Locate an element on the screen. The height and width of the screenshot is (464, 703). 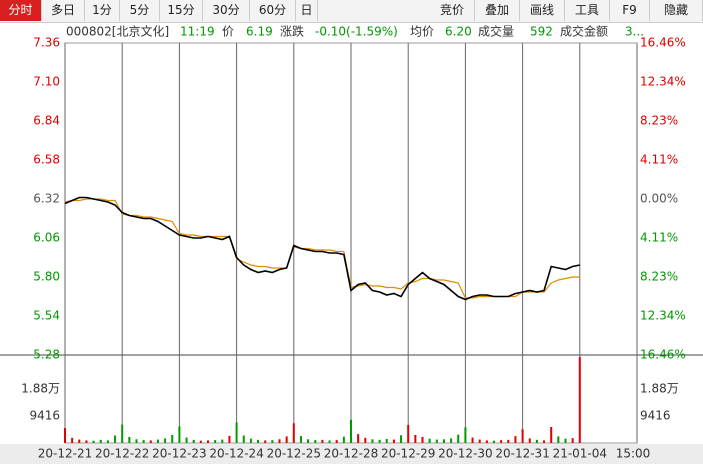
y-tick-label: 7.10 is located at coordinates (46, 82).